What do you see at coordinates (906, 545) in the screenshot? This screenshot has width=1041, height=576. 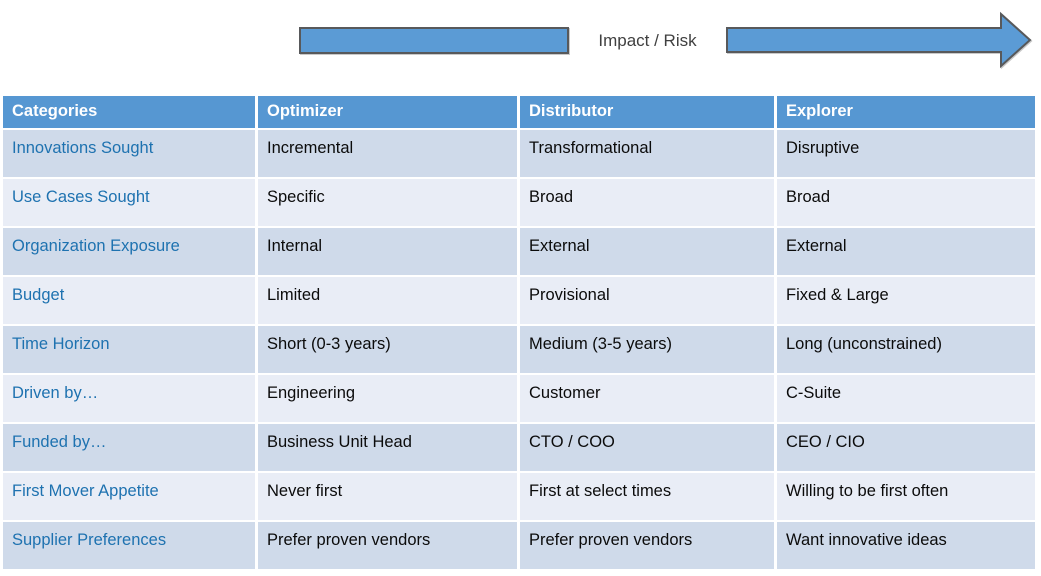 I see `cell-explorer: Want innovative ideas` at bounding box center [906, 545].